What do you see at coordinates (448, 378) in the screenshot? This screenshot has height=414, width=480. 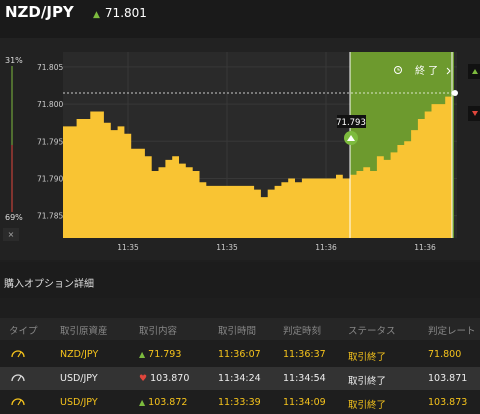 I see `row-judge-rate: 103.871` at bounding box center [448, 378].